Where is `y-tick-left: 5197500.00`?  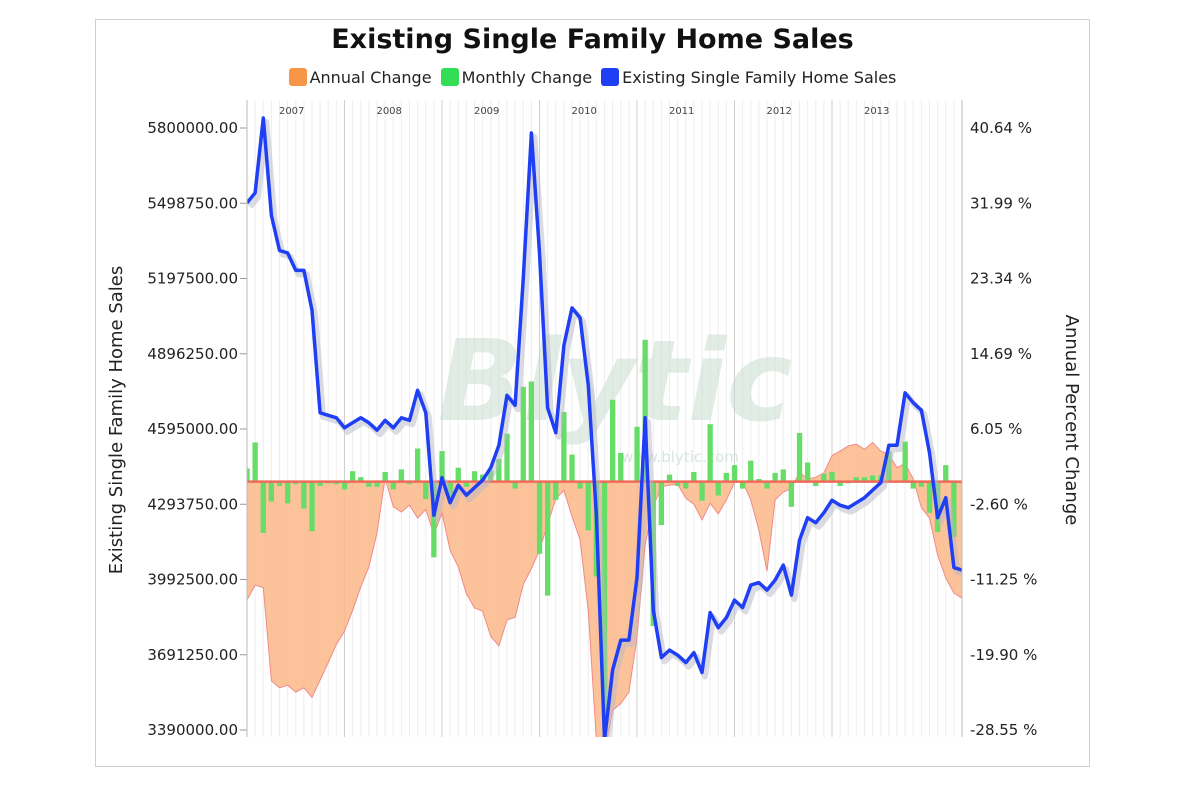 y-tick-left: 5197500.00 is located at coordinates (192, 279).